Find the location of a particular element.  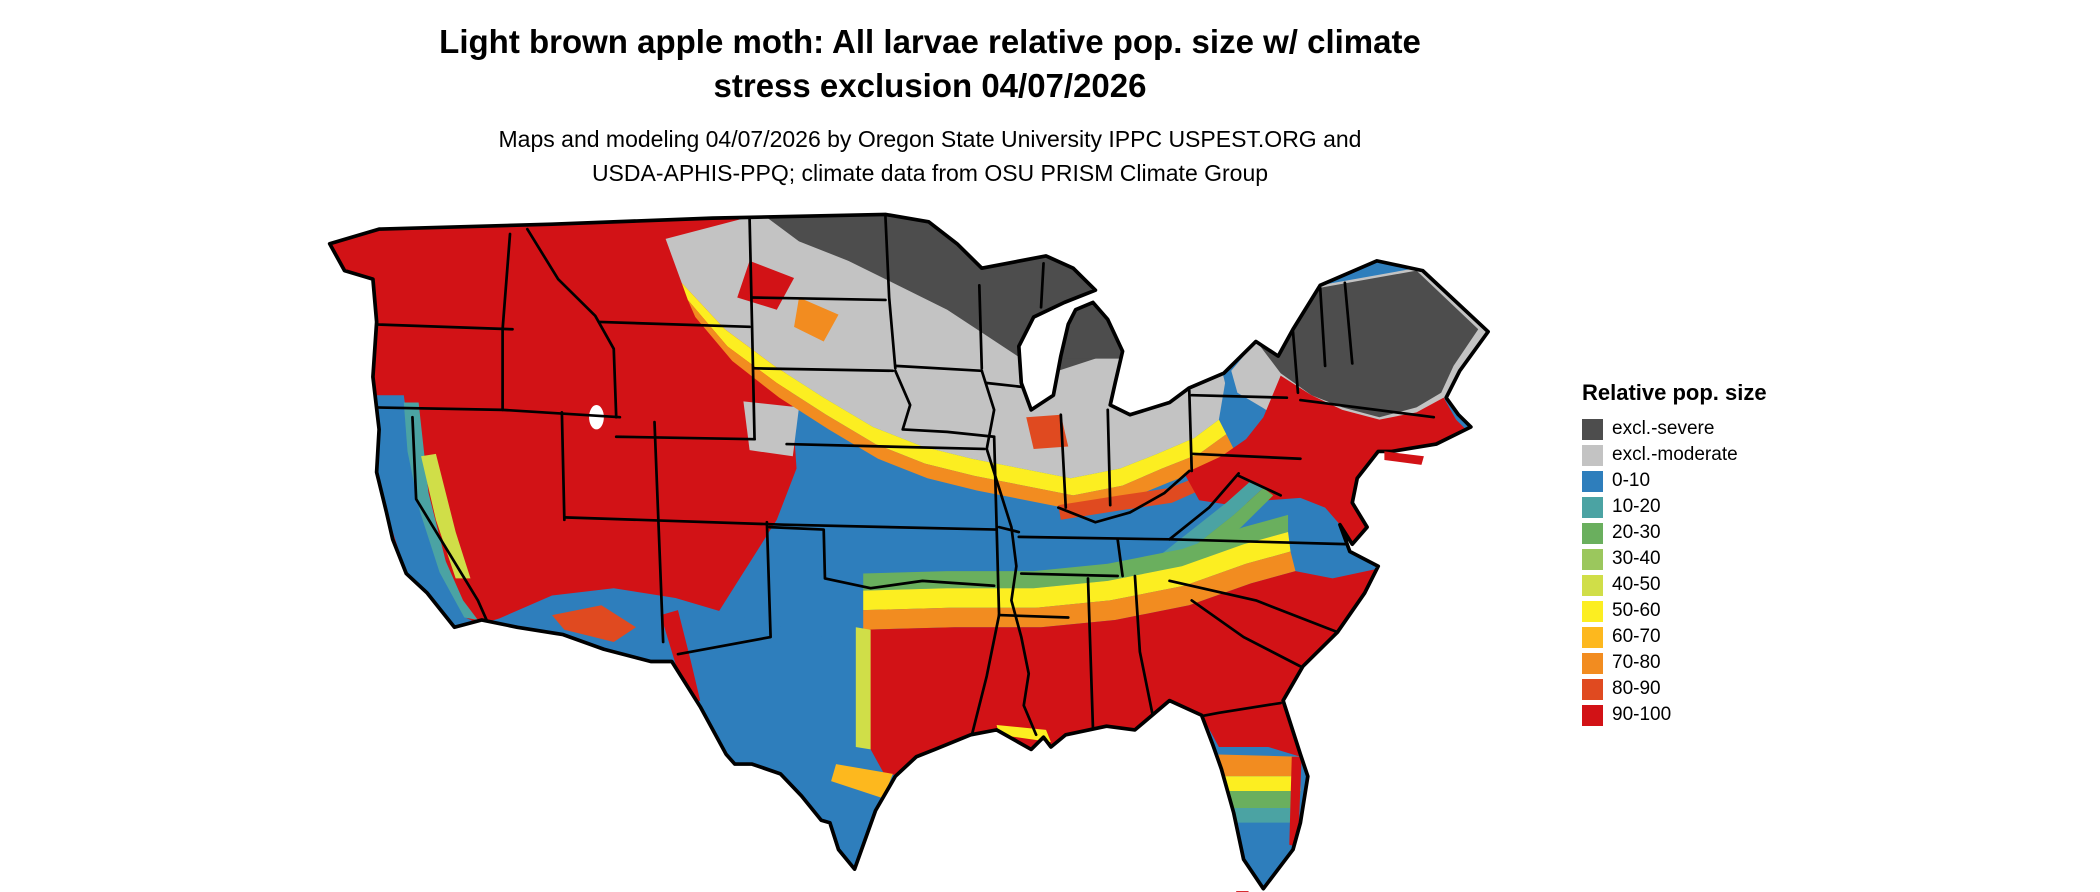

legend-row: 30-40 is located at coordinates (1674, 559).